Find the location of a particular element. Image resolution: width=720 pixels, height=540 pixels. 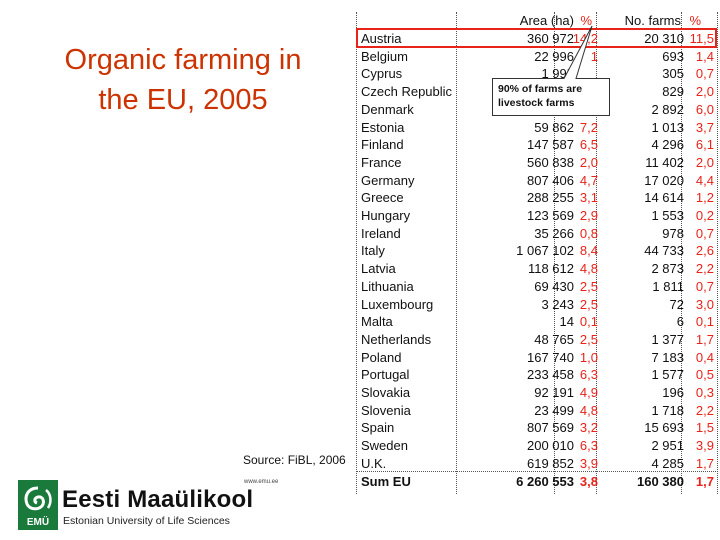

area-percent-cell: 0,1 is located at coordinates (588, 322).